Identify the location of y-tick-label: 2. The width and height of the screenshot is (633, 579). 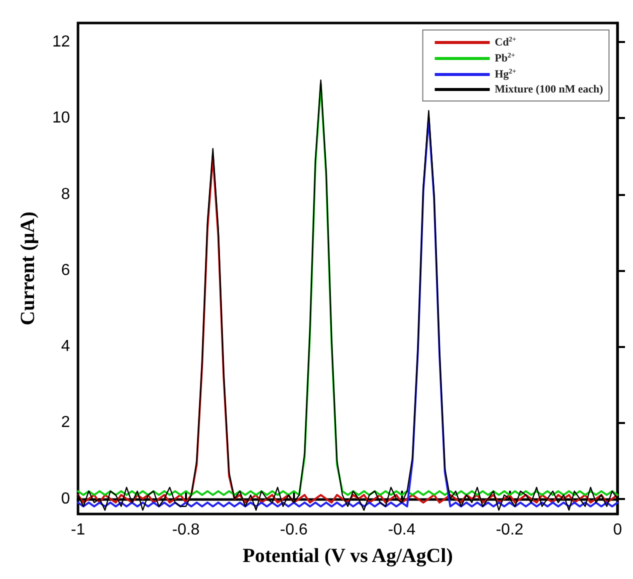
(65, 423).